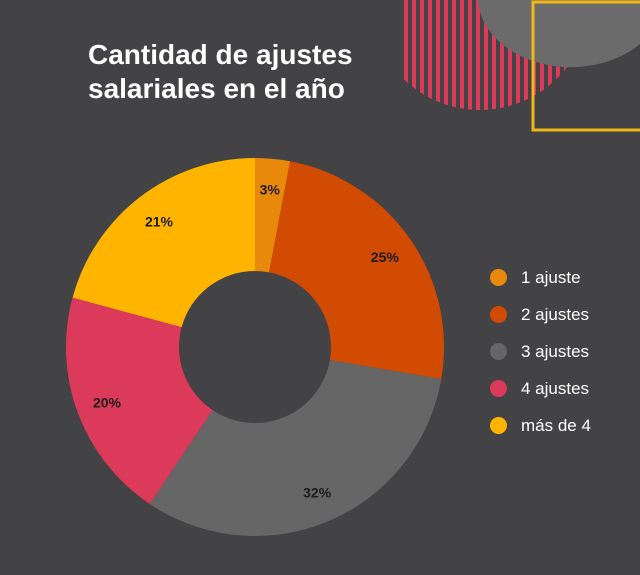  What do you see at coordinates (559, 34) in the screenshot?
I see `gray-half-circle` at bounding box center [559, 34].